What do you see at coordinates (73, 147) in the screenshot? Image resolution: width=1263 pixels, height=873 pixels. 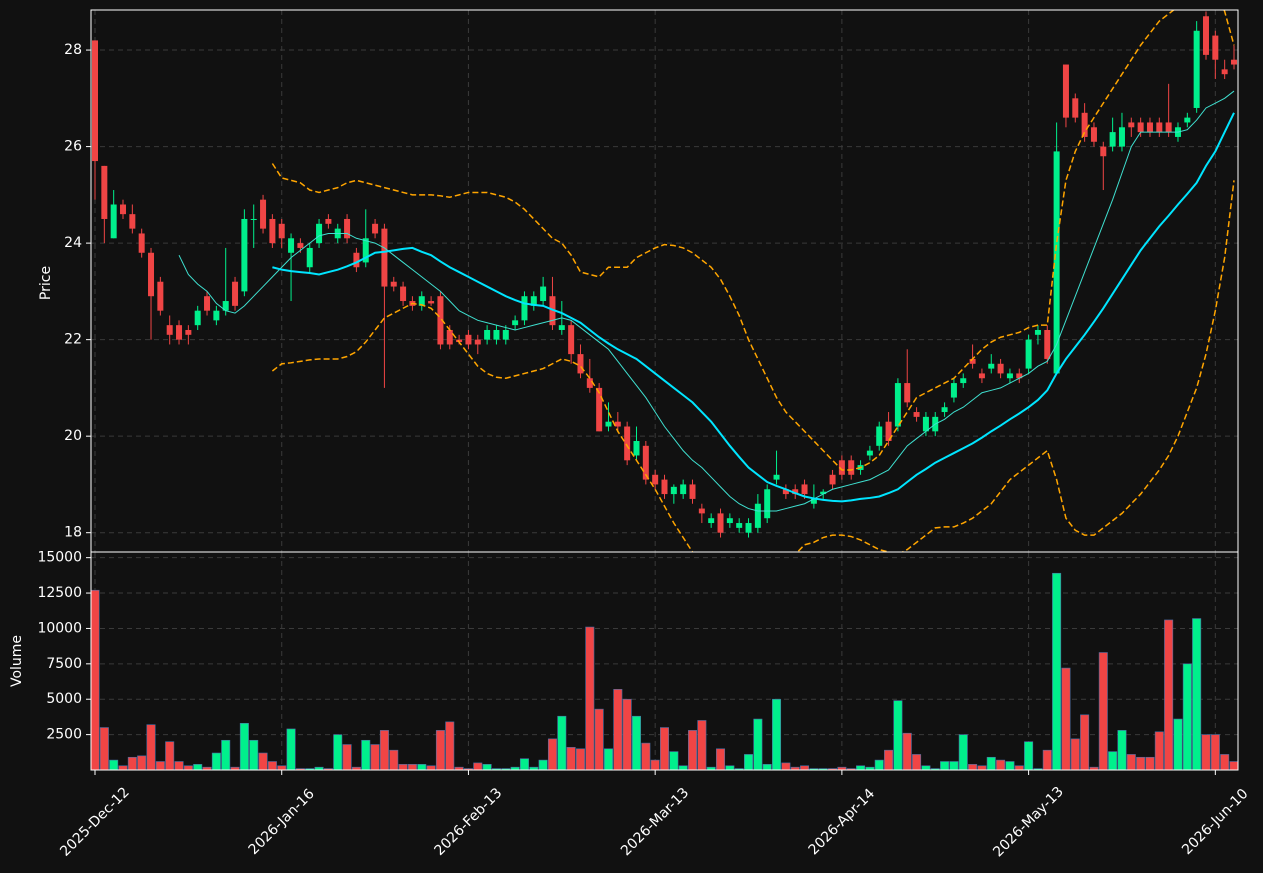 I see `y-tick-label: 26` at bounding box center [73, 147].